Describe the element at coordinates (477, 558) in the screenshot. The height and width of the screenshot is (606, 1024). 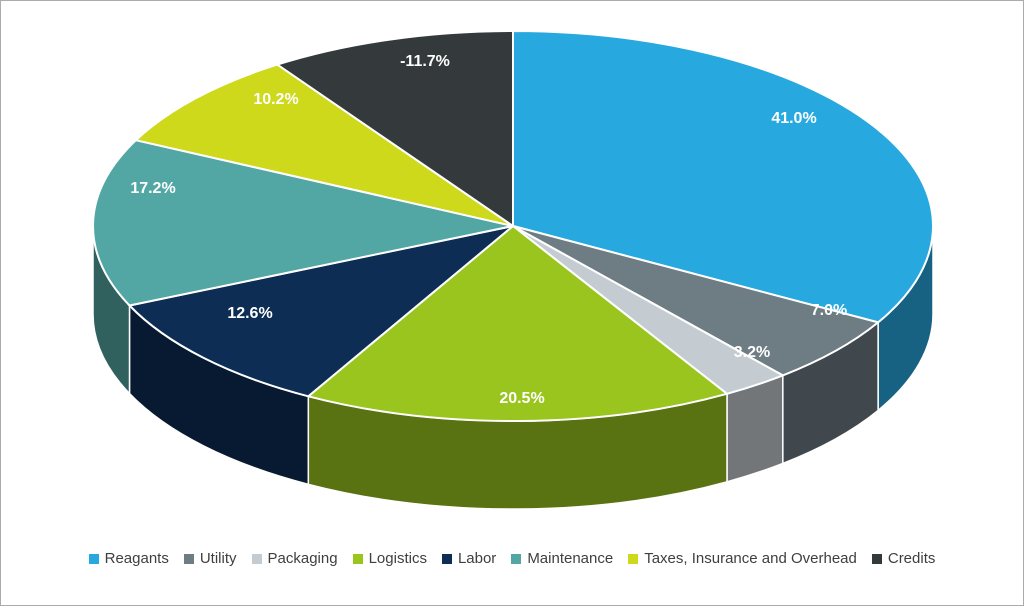
I see `legend-label: Labor` at that location.